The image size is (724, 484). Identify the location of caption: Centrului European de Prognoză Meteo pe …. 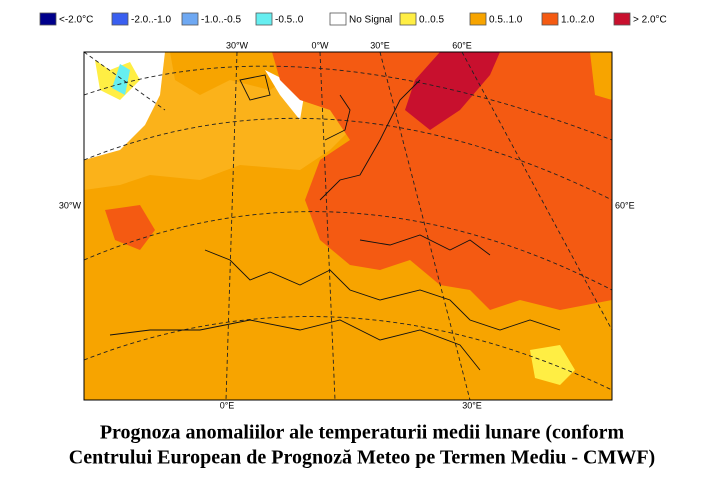
(362, 458).